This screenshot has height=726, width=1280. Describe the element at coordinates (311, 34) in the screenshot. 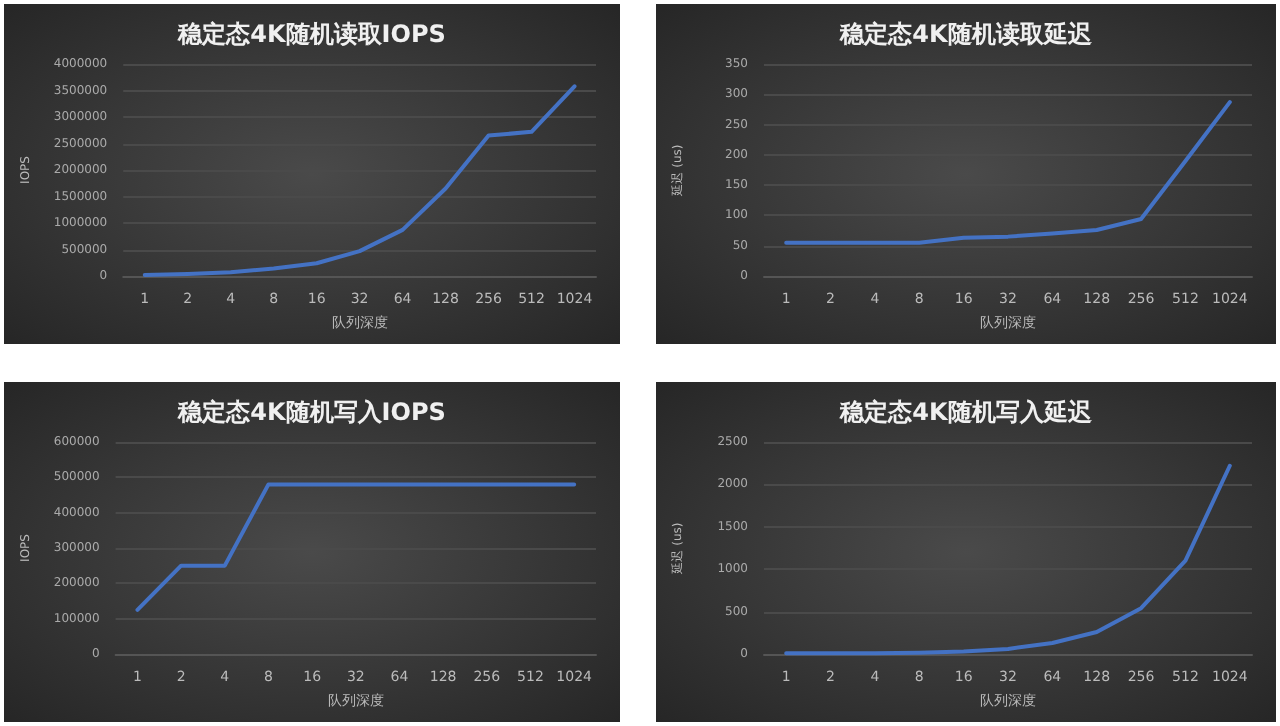

I see `chart-title: 稳定态4K随机读取IOPS` at that location.